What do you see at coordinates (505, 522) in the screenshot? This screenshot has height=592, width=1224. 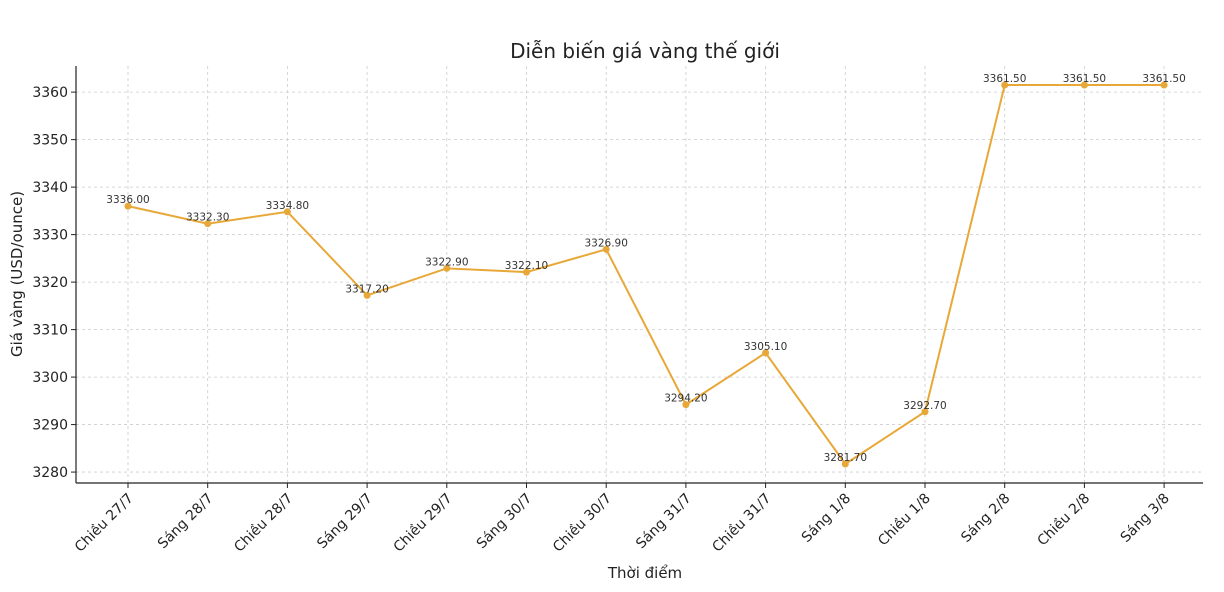 I see `x-tick-label: Sáng 30/7` at bounding box center [505, 522].